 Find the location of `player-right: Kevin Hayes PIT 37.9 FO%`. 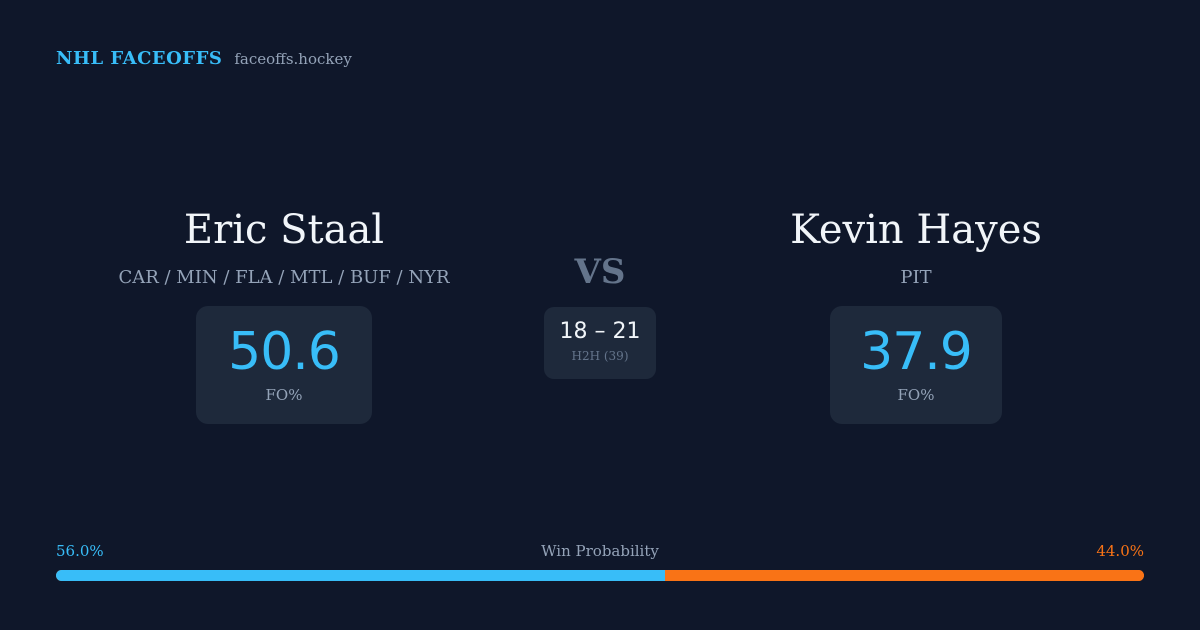

player-right: Kevin Hayes PIT 37.9 FO% is located at coordinates (916, 315).